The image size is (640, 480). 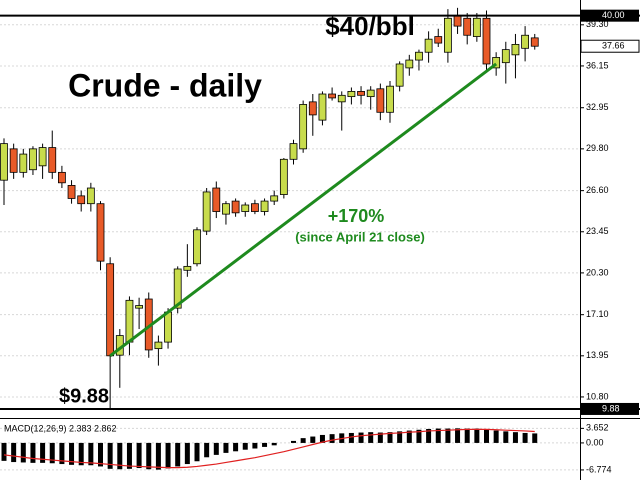 I want to click on last-price-box, so click(x=610, y=46).